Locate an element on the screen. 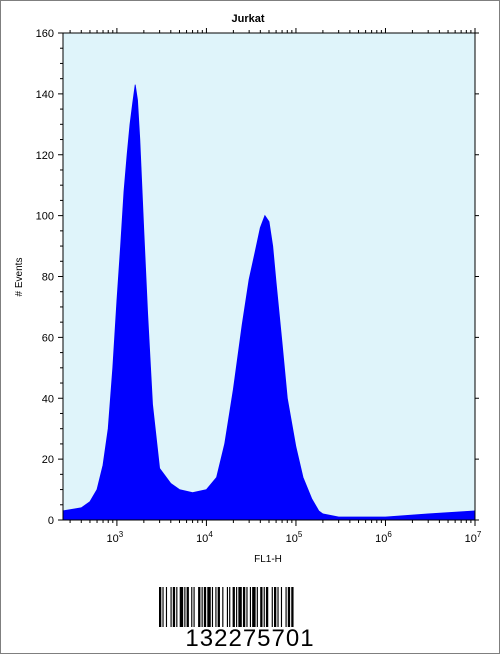 The height and width of the screenshot is (654, 500). x-tick-label: 10⁷ is located at coordinates (473, 537).